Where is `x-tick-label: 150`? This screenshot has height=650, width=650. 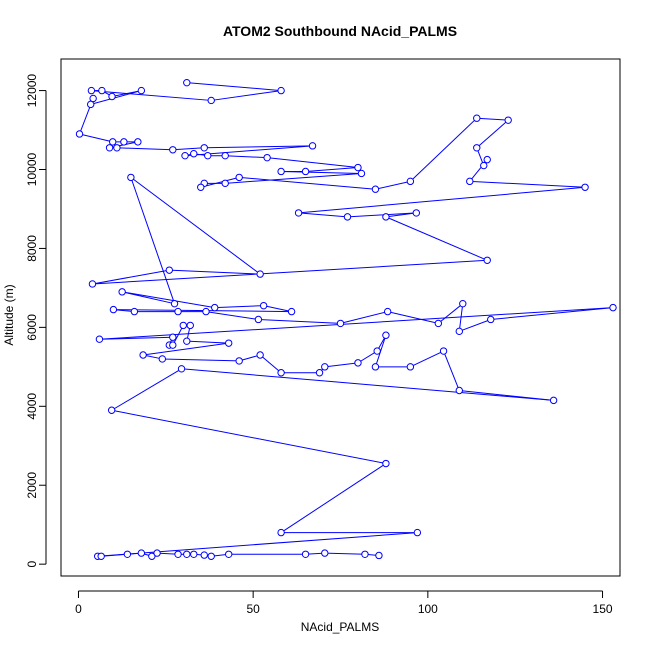
x-tick-label: 150 is located at coordinates (603, 609).